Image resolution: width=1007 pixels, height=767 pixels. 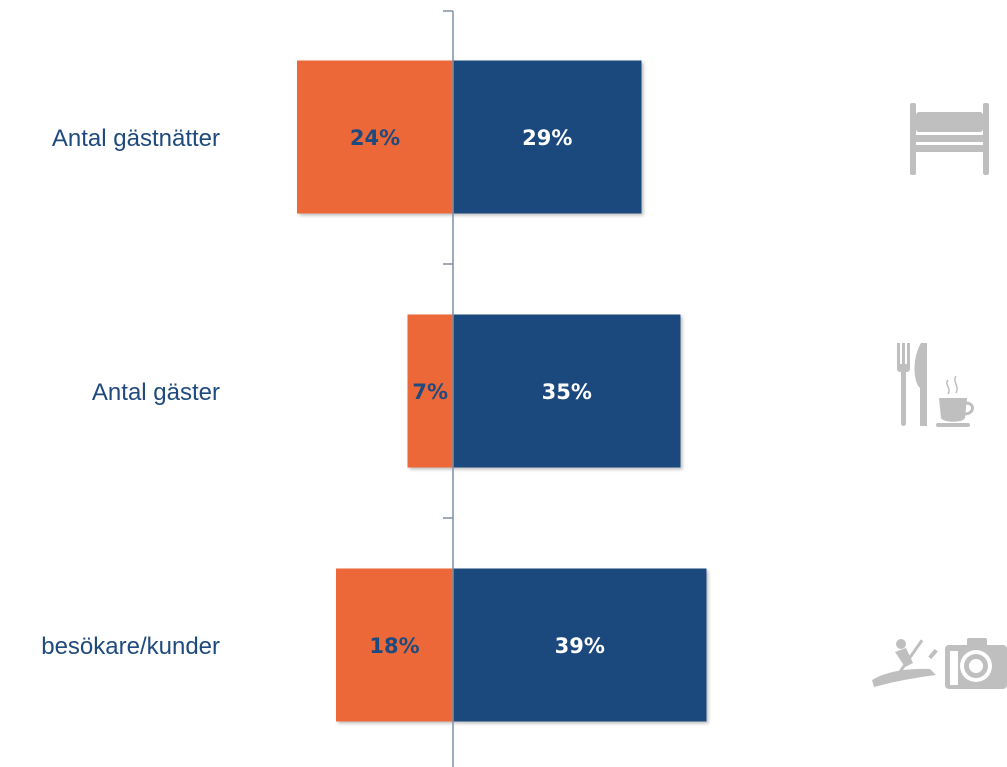 I want to click on data-label-right-2: 39%, so click(x=580, y=646).